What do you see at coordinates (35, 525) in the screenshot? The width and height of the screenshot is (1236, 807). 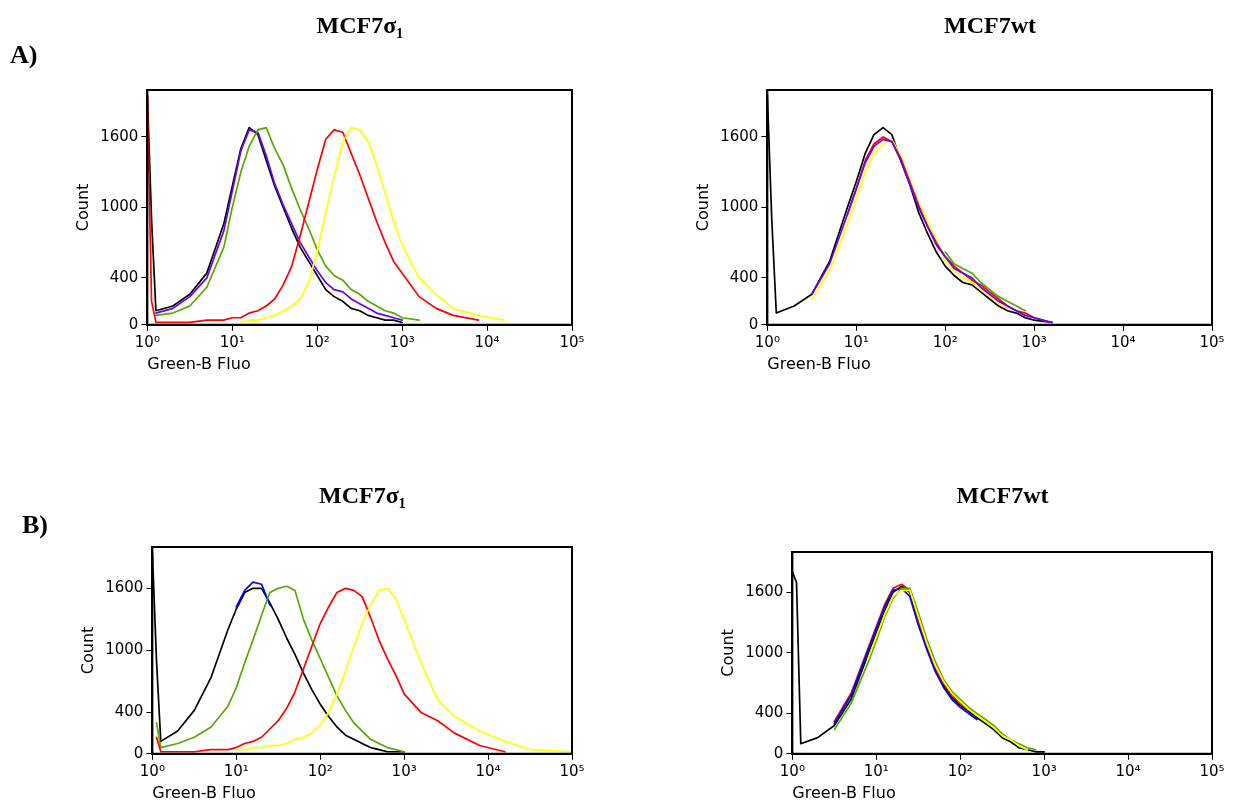 I see `text: B)` at bounding box center [35, 525].